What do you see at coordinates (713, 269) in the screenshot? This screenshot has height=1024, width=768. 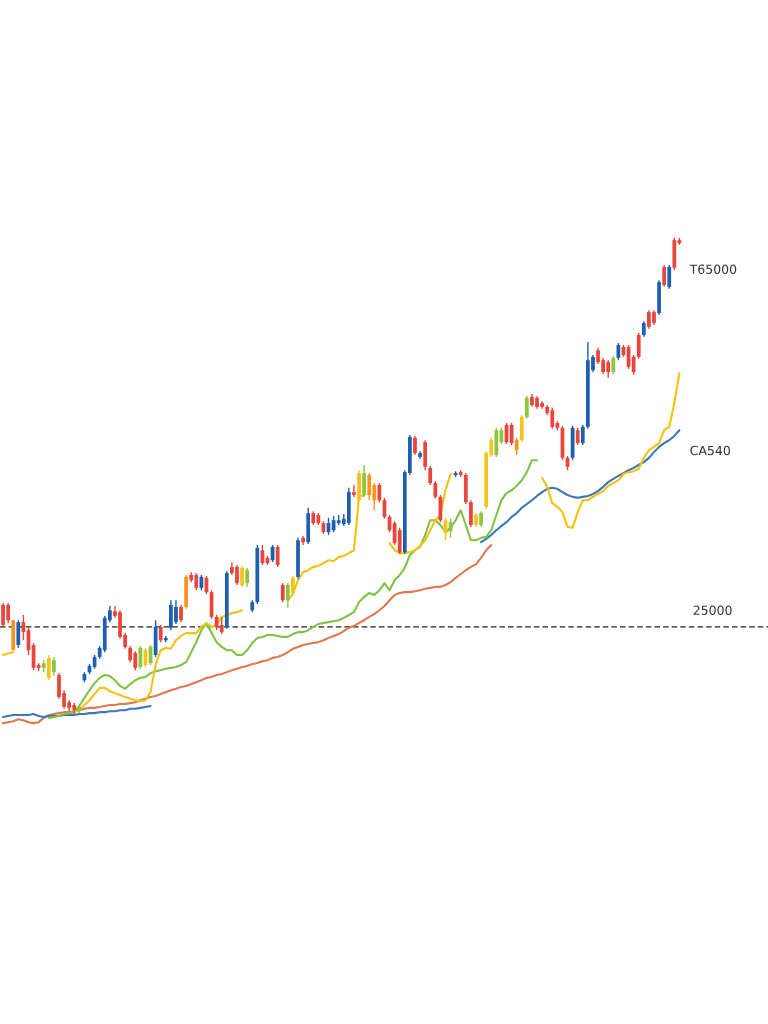 I see `text: T65000` at bounding box center [713, 269].